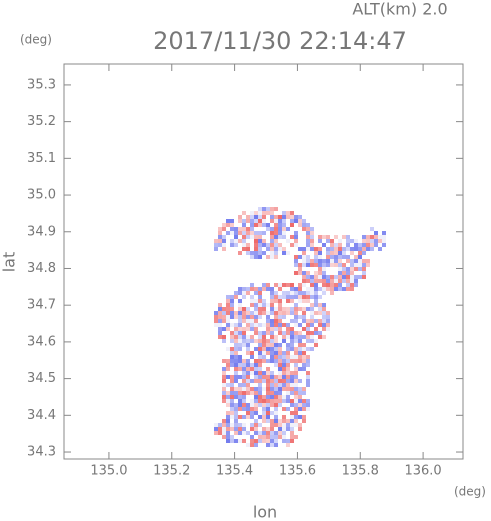 The height and width of the screenshot is (521, 491). Describe the element at coordinates (41, 452) in the screenshot. I see `y-tick-label: 34.3` at that location.